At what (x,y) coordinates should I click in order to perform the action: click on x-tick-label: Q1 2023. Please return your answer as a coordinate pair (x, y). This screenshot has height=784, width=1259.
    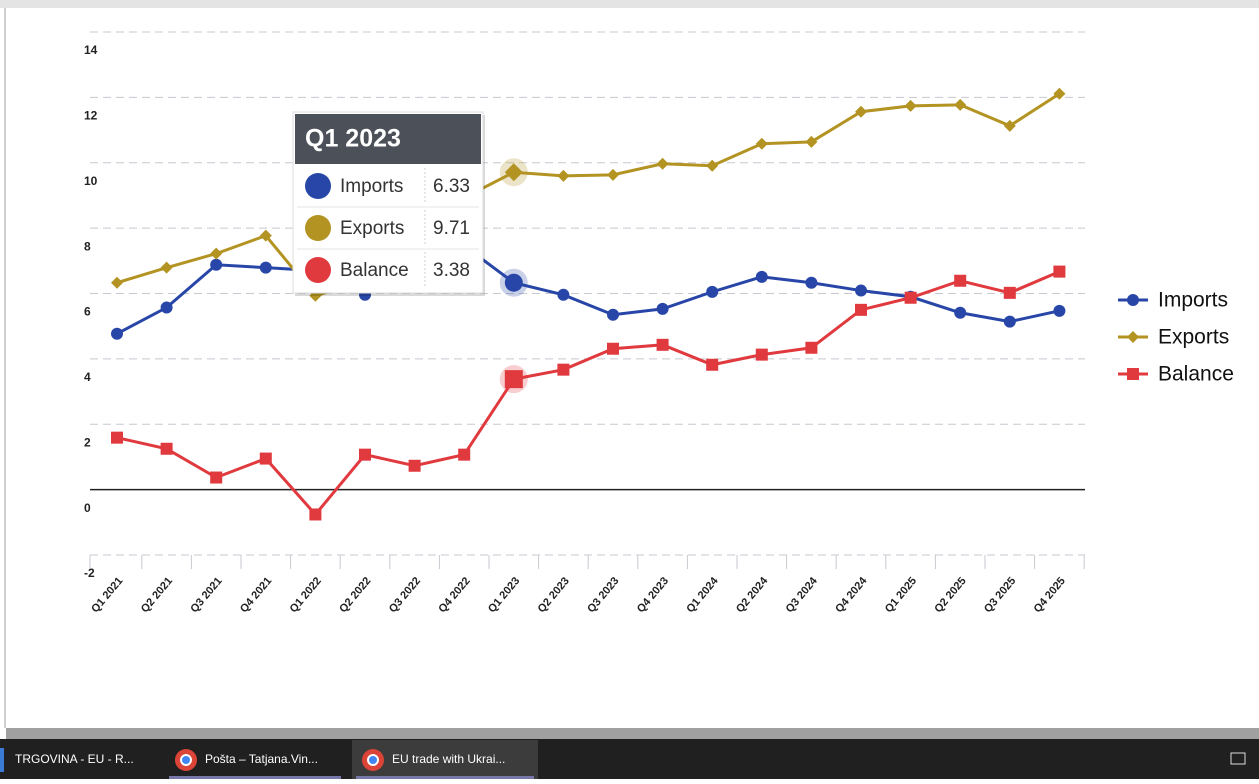
    Looking at the image, I should click on (504, 595).